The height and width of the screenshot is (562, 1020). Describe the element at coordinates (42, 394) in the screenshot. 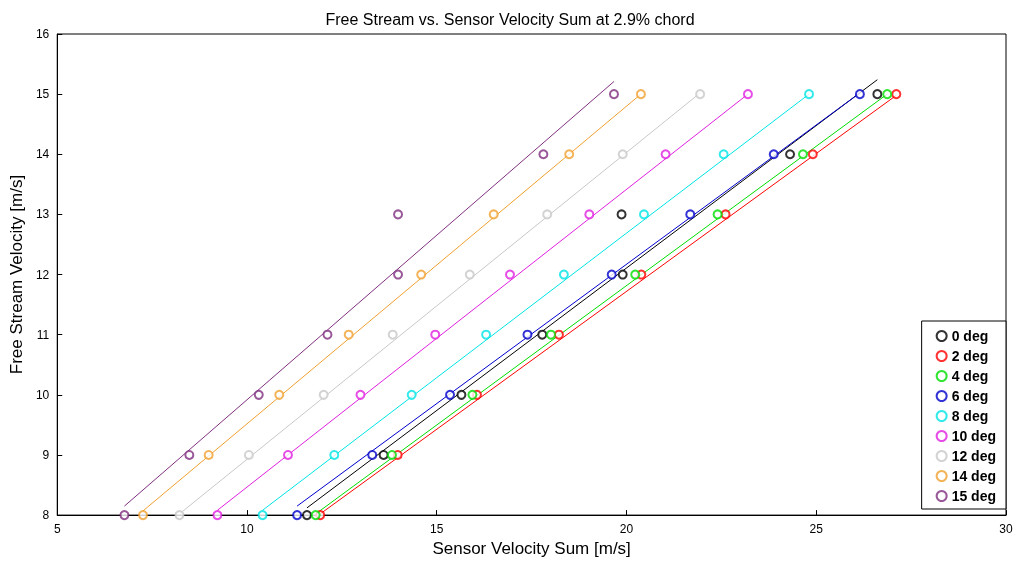

I see `y-tick-label: 10` at that location.